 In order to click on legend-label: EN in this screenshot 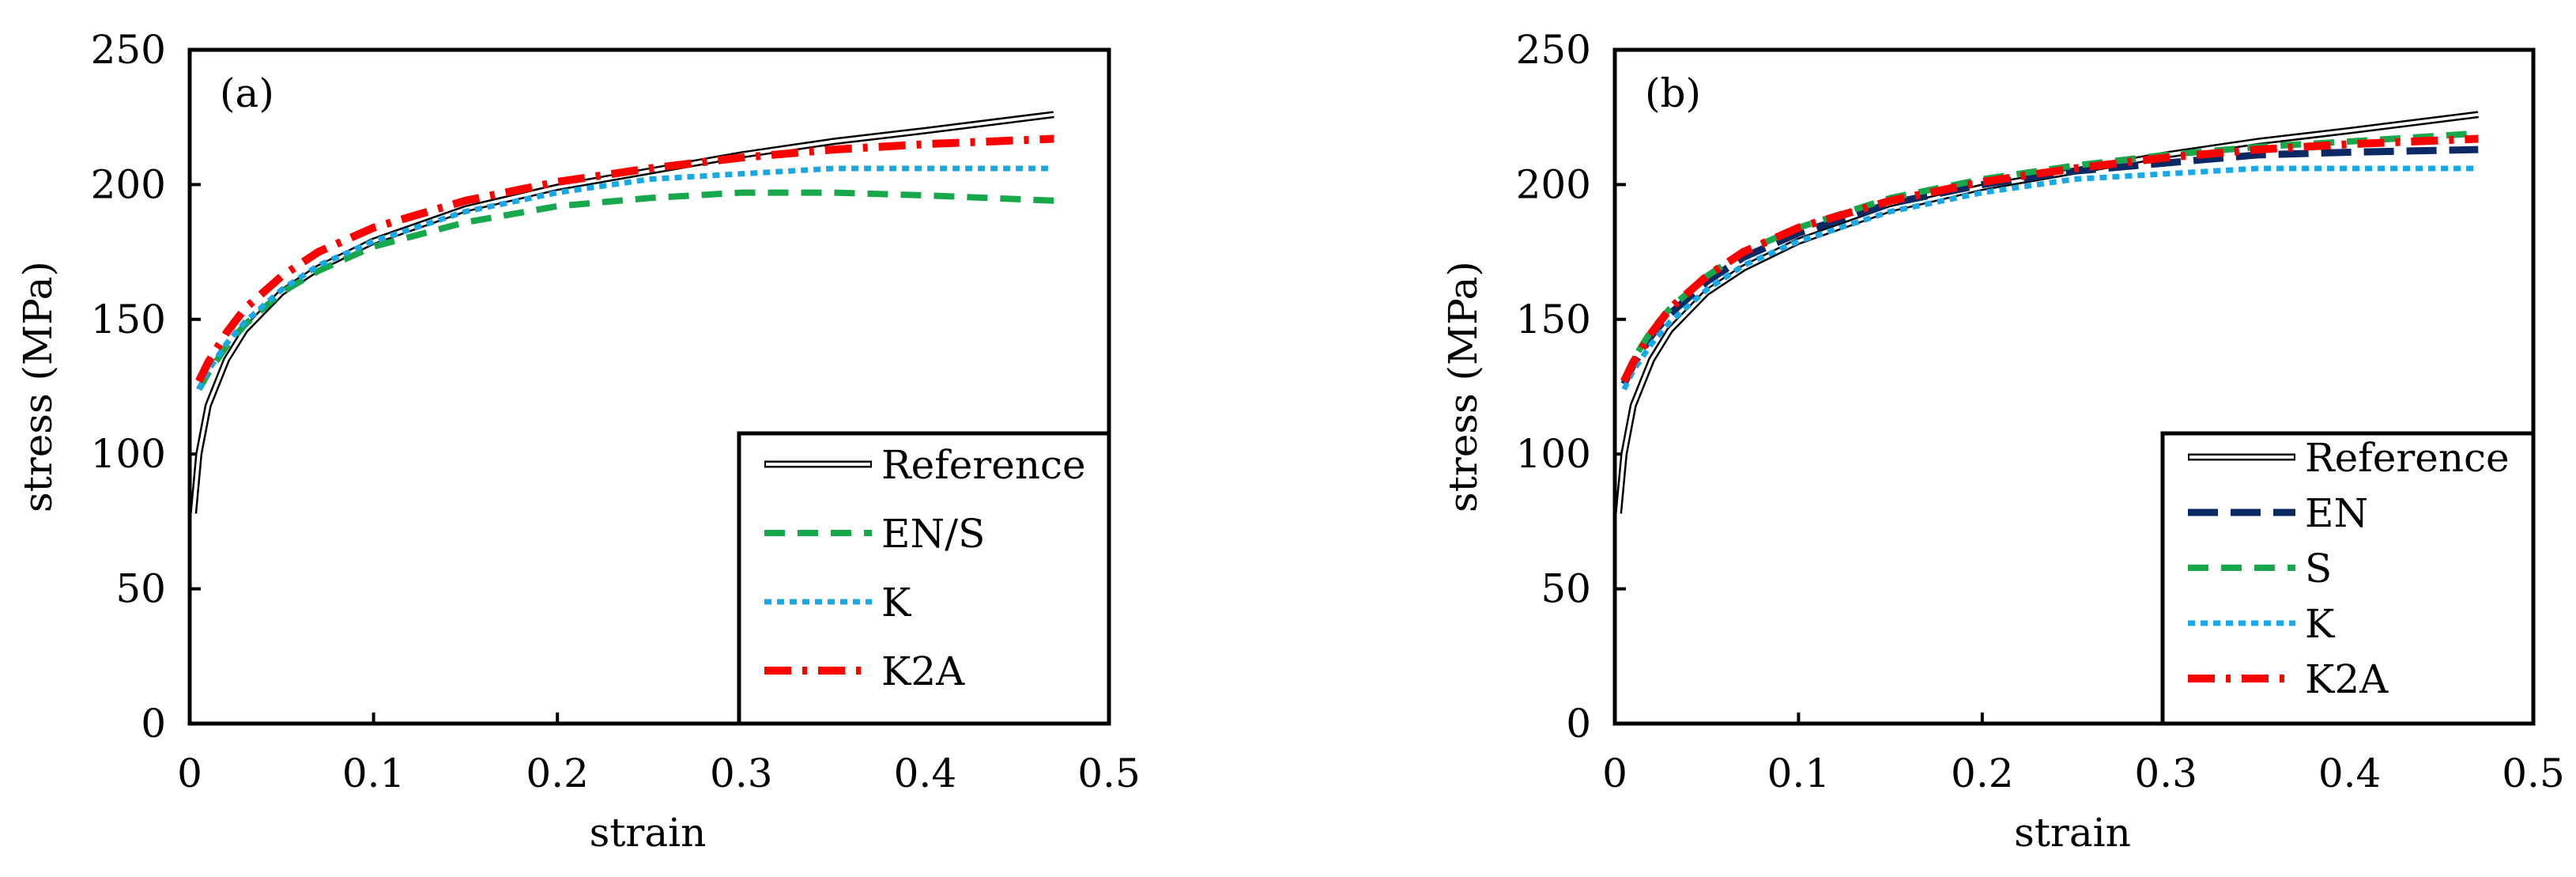, I will do `click(2336, 513)`.